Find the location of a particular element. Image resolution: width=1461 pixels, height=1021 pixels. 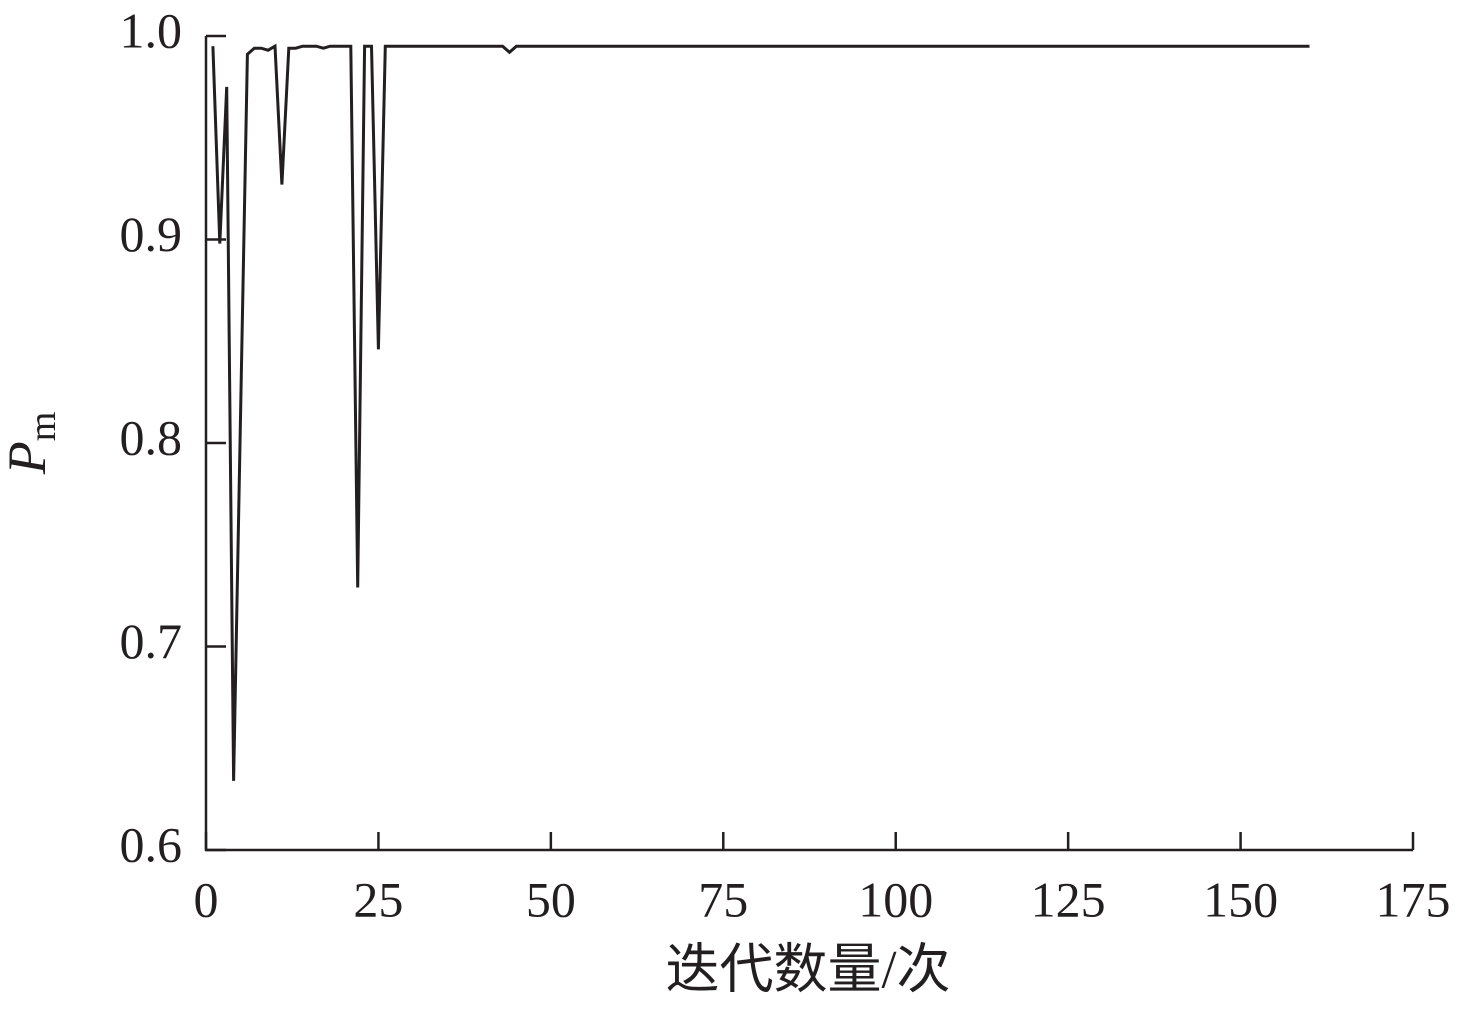

x-tick-label: 125 is located at coordinates (1068, 899).